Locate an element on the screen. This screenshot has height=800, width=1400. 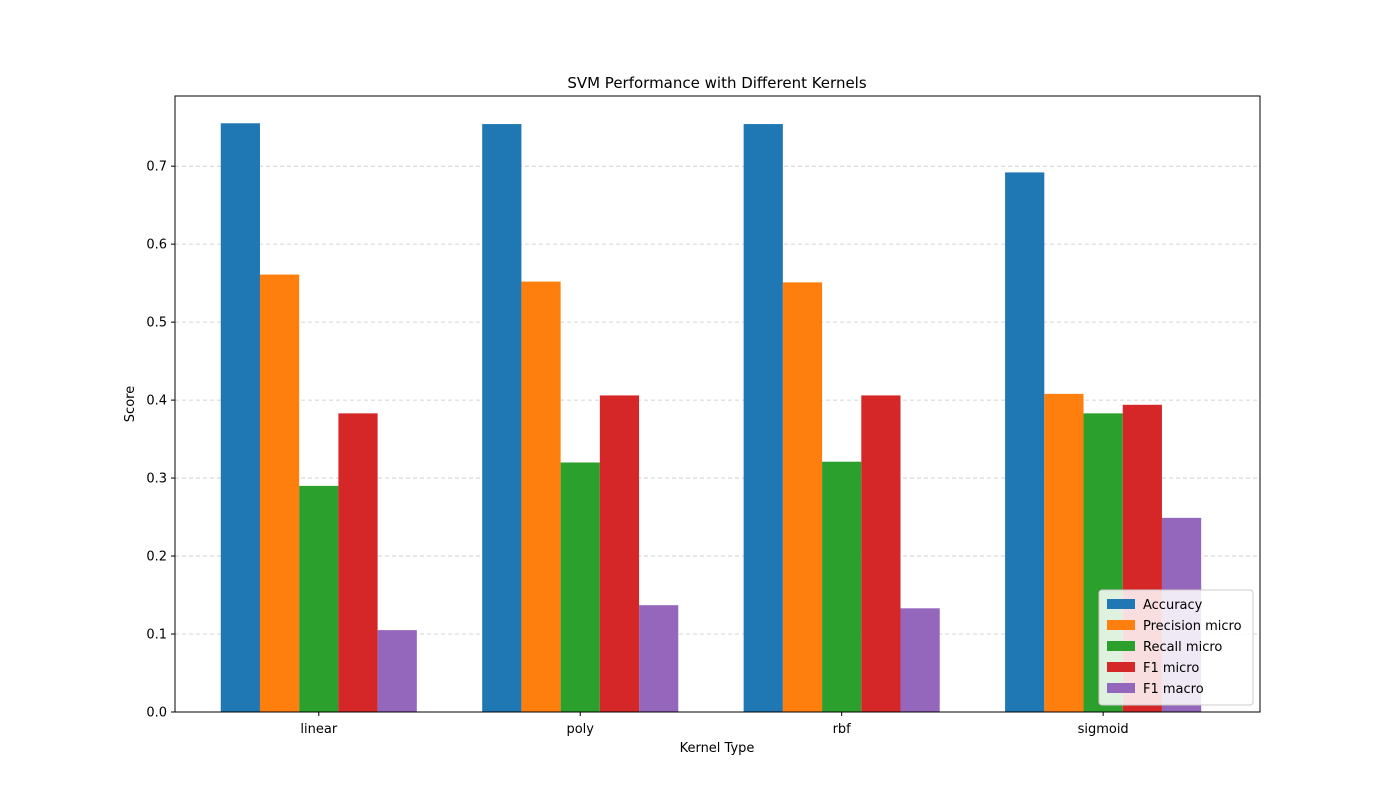
y-tick-label: 0.0 is located at coordinates (156, 713).